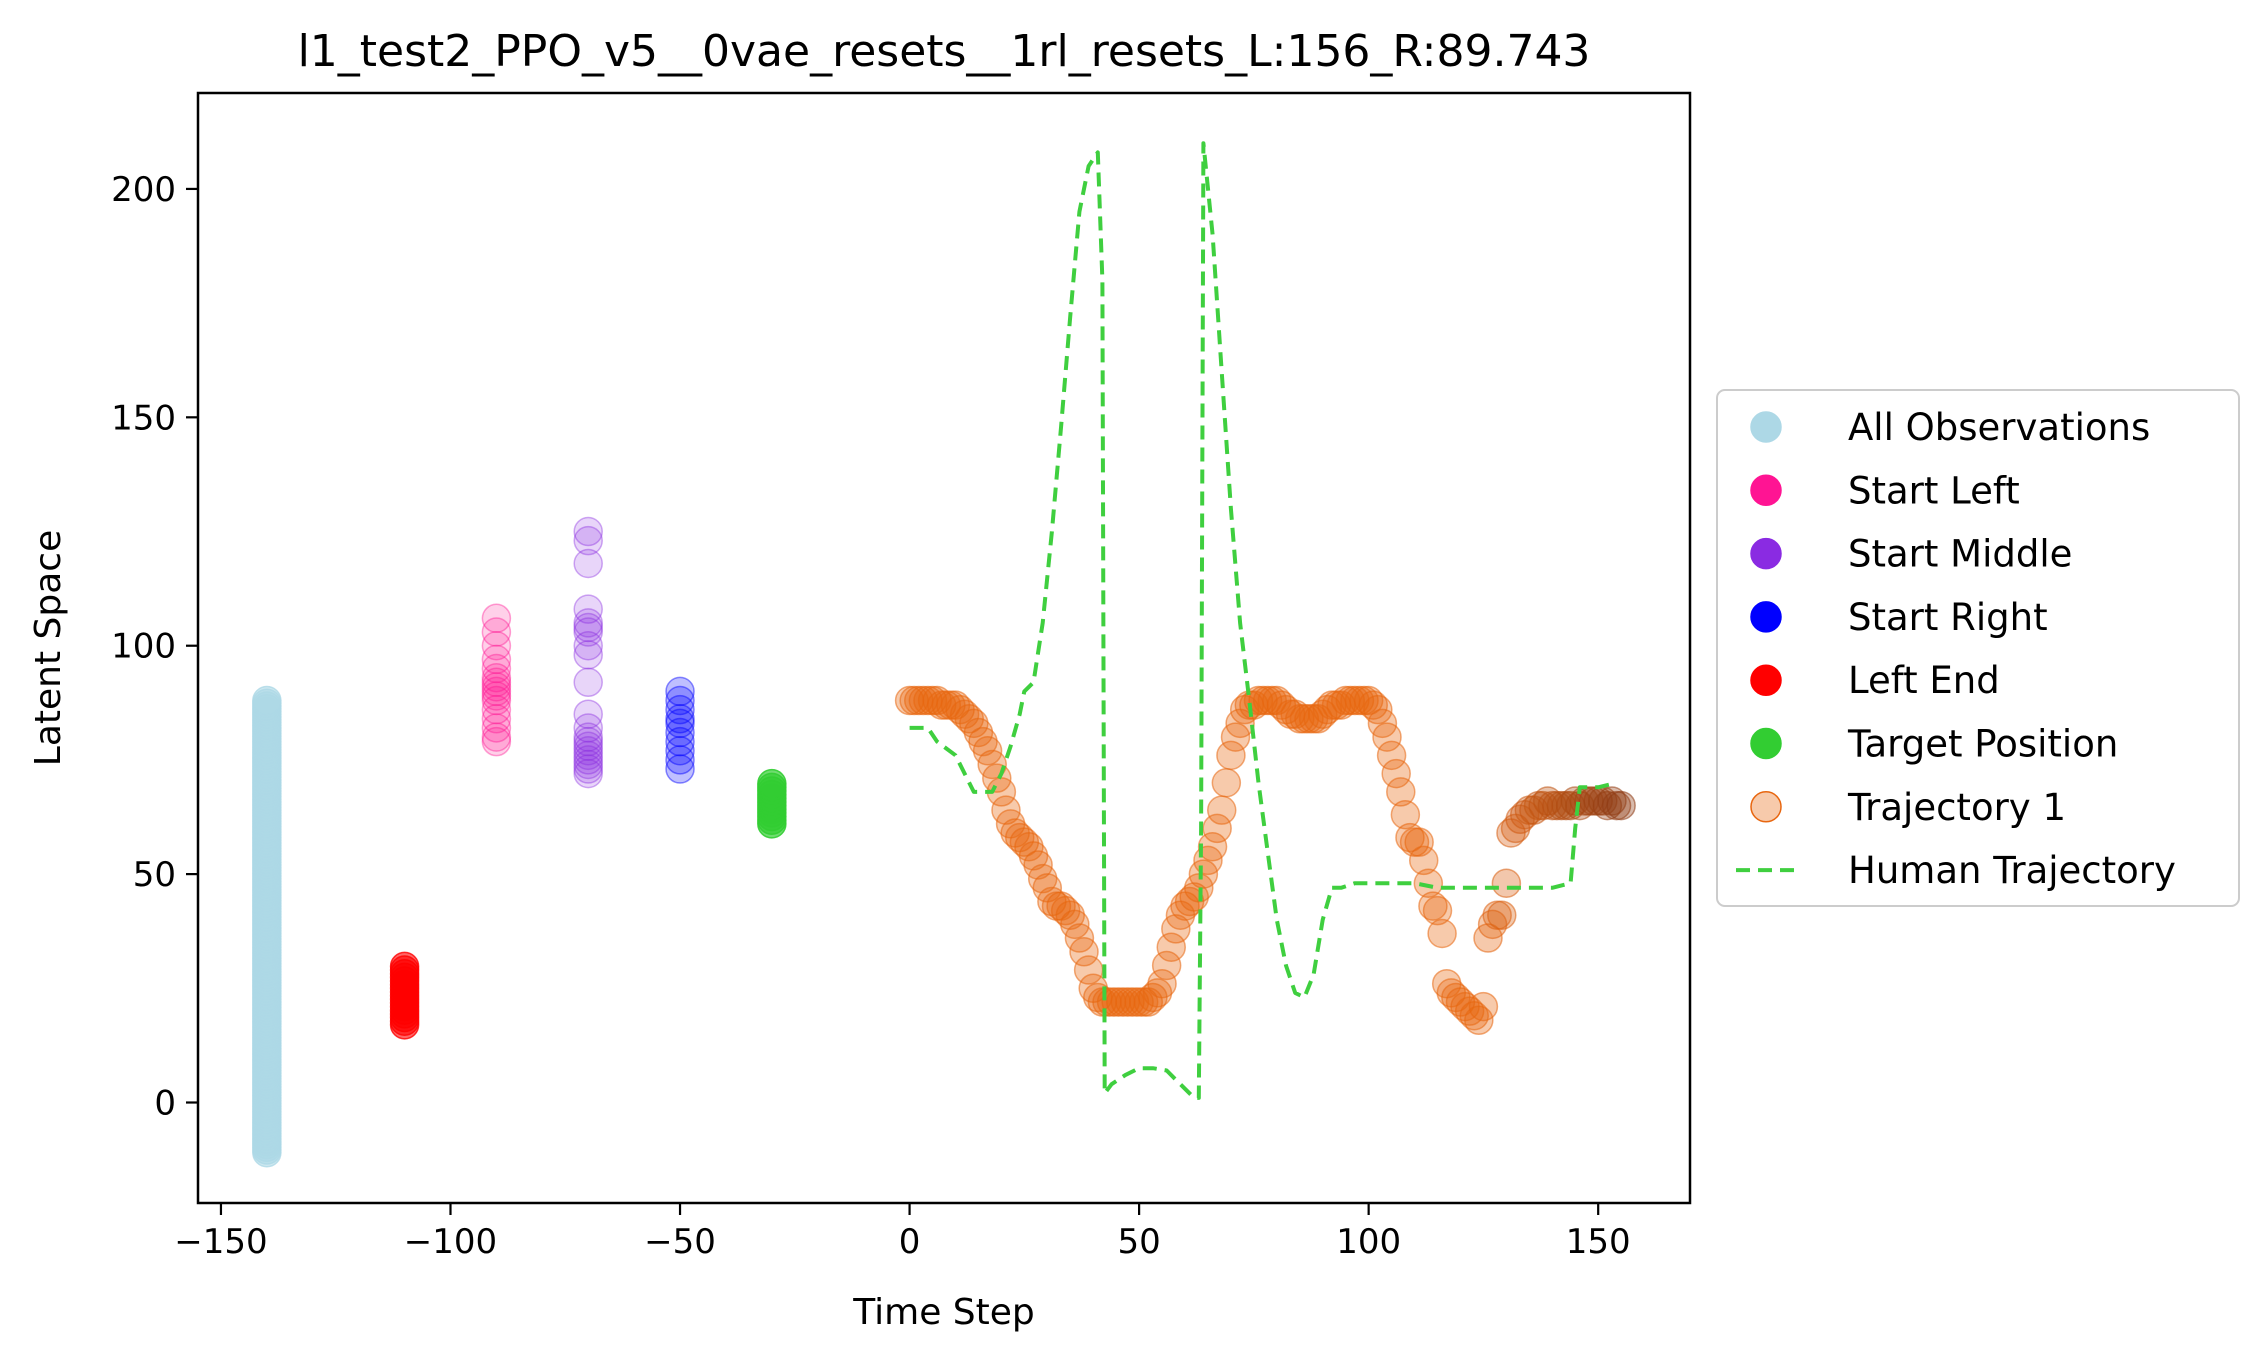  I want to click on legend-label: Left End, so click(1924, 680).